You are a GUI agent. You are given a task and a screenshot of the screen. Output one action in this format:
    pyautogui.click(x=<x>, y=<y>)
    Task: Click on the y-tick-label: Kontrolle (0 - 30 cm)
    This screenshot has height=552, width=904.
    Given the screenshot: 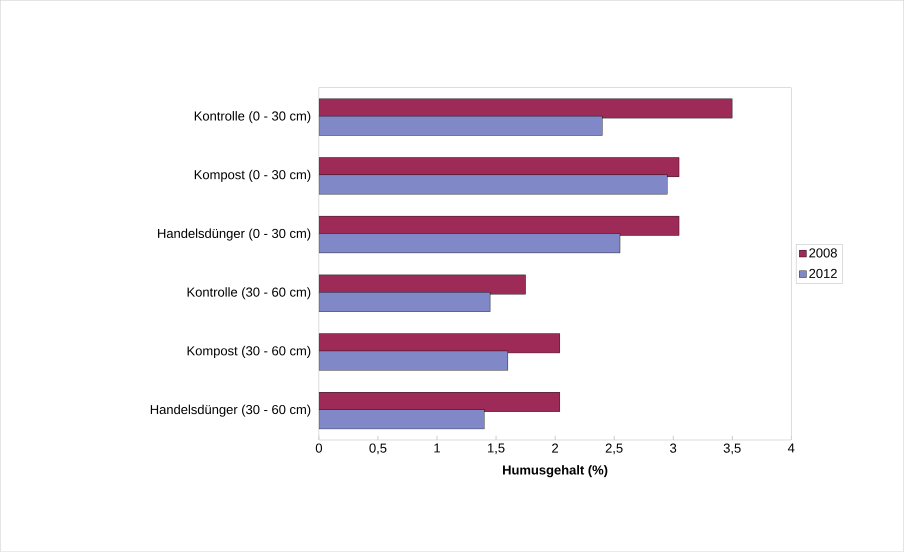 What is the action you would take?
    pyautogui.click(x=252, y=117)
    